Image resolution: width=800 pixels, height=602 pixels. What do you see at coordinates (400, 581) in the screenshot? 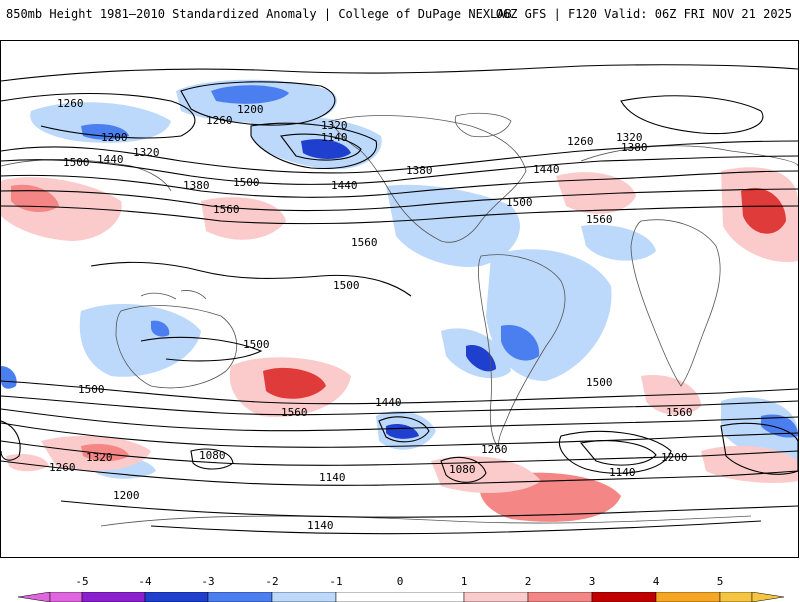
I see `colorbar-tick: 0` at bounding box center [400, 581].